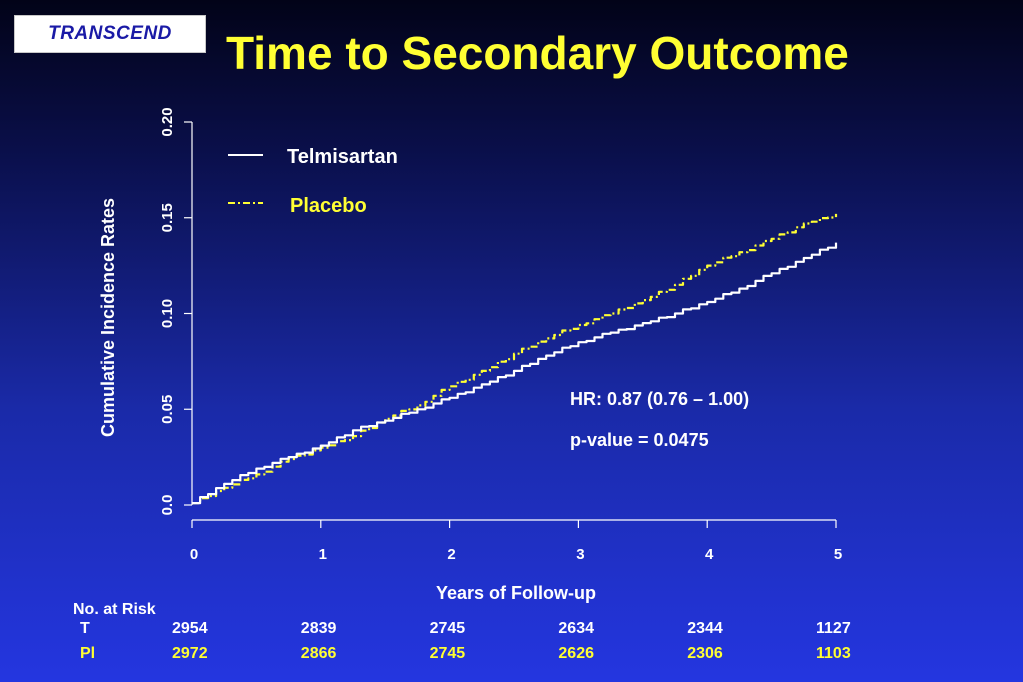  What do you see at coordinates (511, 655) in the screenshot?
I see `risk-row-placebo: Pl 2972 2866 2745 2626 2306 1103` at bounding box center [511, 655].